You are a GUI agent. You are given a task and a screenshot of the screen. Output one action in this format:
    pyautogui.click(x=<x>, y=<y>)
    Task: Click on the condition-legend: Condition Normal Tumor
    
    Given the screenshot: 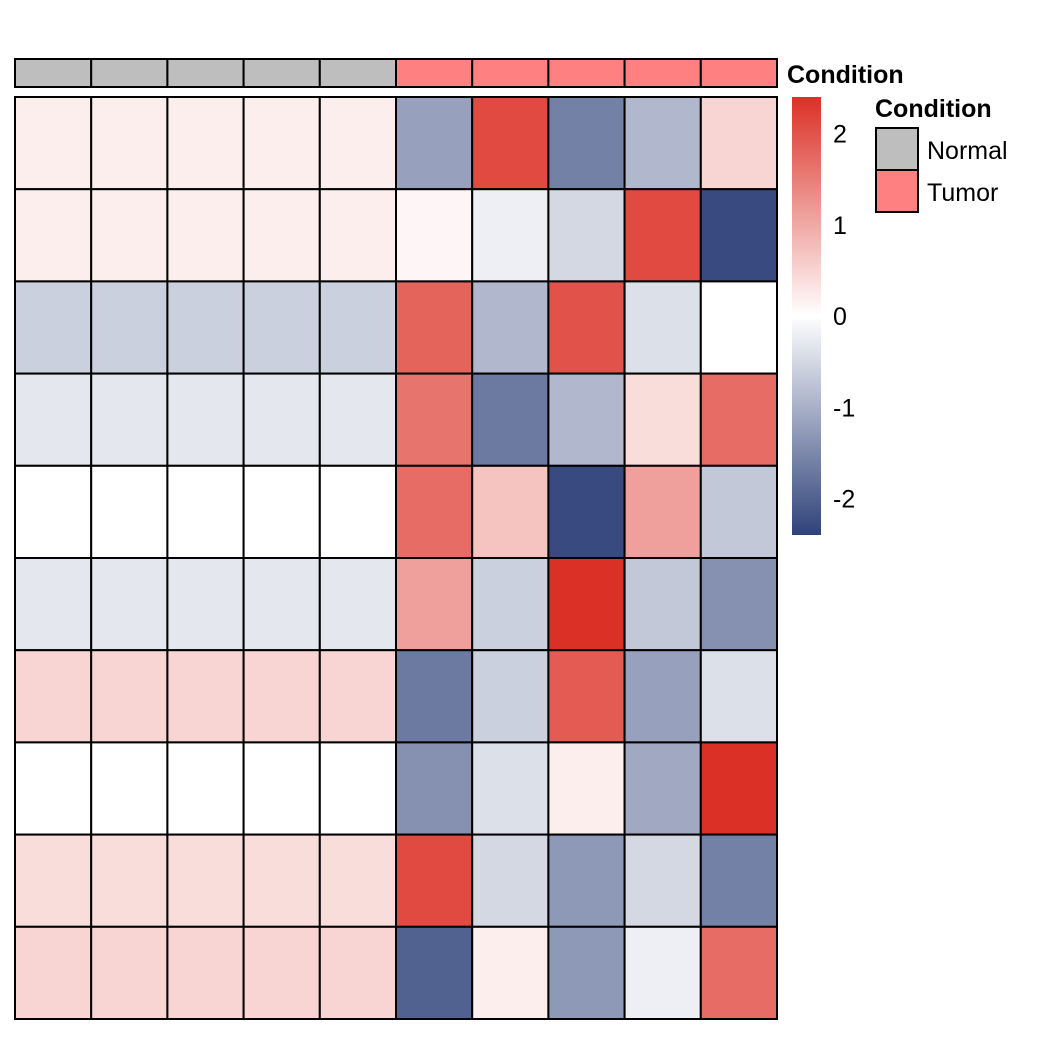 What is the action you would take?
    pyautogui.click(x=941, y=154)
    